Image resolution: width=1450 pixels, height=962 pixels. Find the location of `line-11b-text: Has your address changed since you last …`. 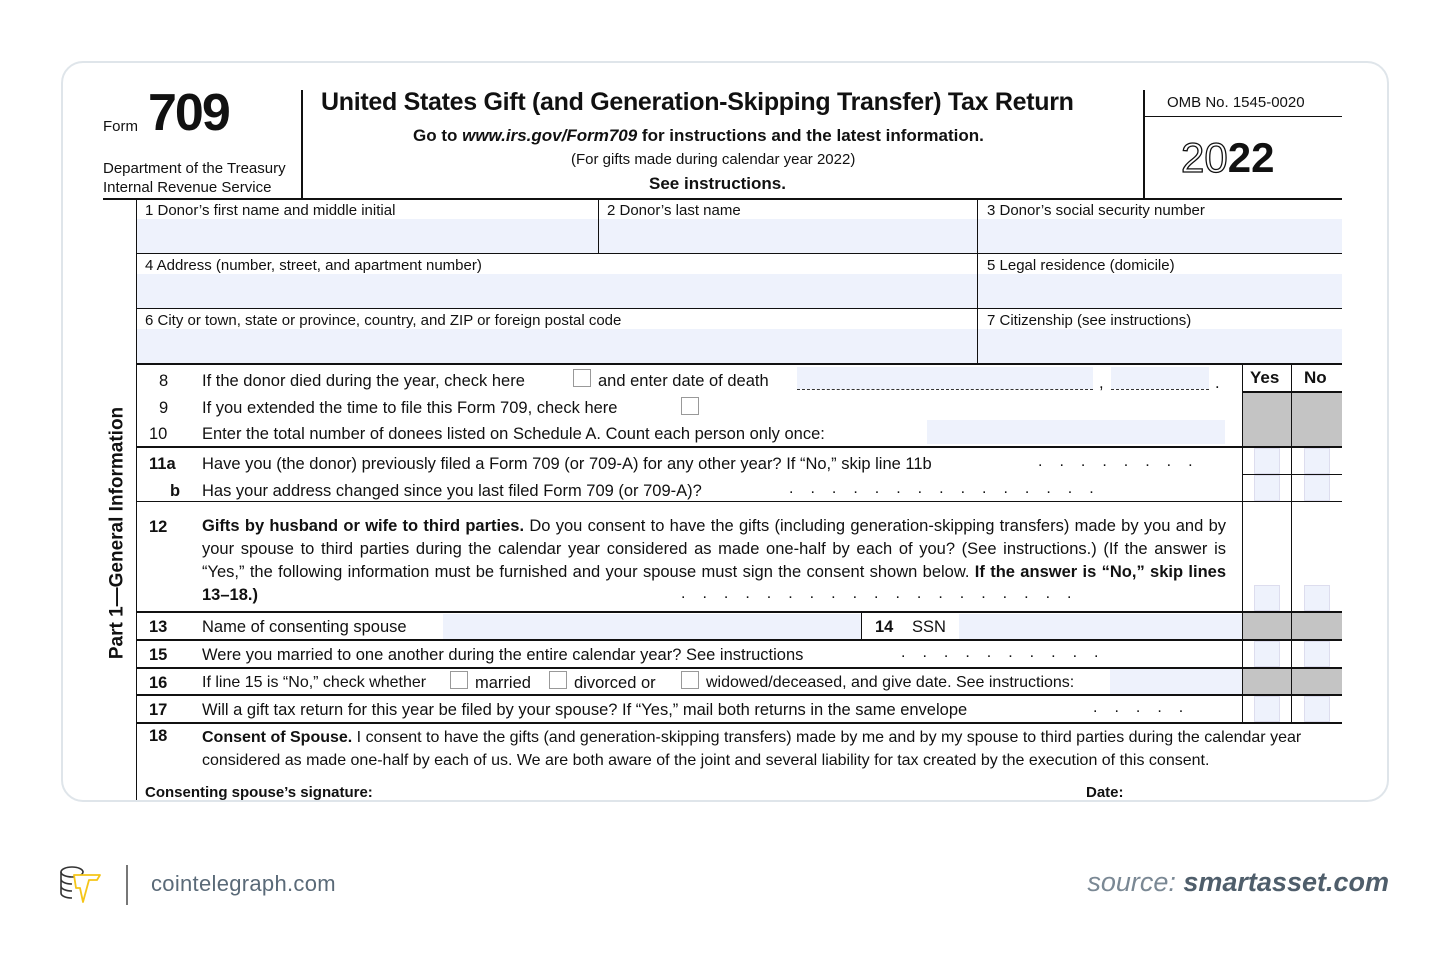

line-11b-text: Has your address changed since you last … is located at coordinates (452, 491).